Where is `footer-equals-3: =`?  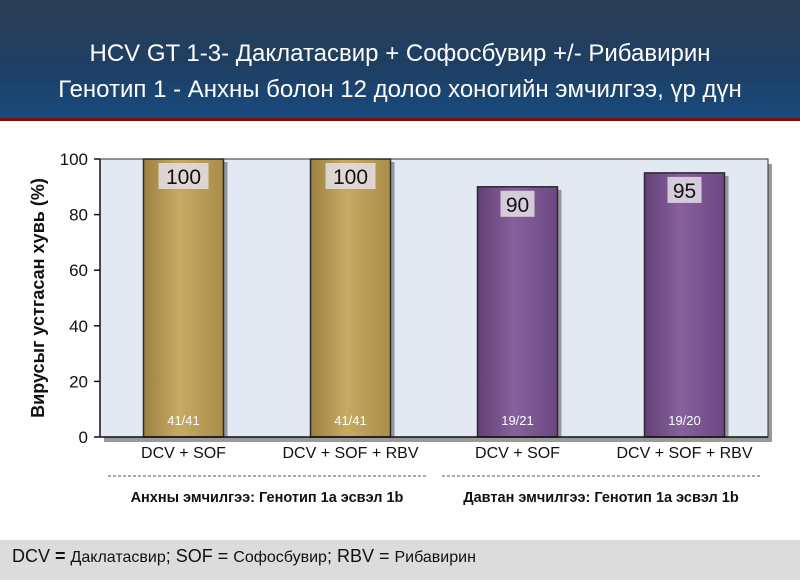
footer-equals-3: = is located at coordinates (384, 556).